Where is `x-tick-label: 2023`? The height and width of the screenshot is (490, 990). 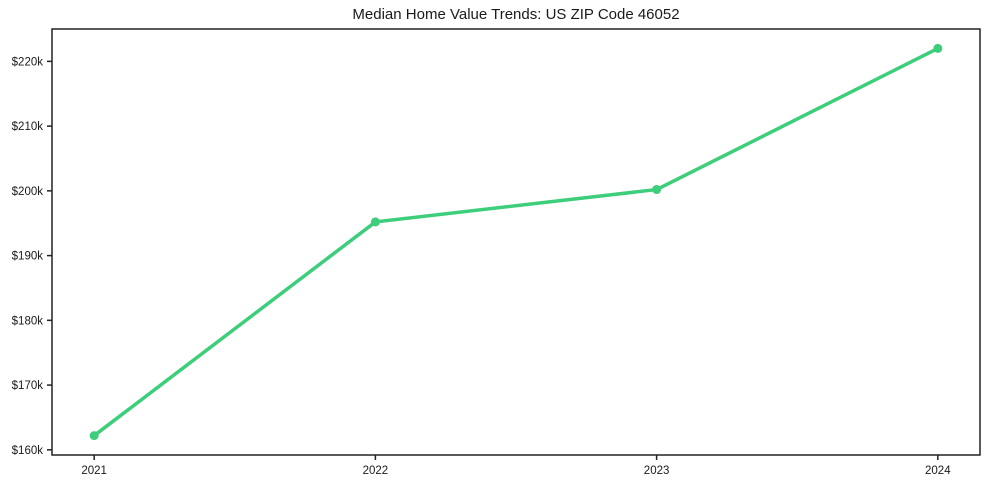 x-tick-label: 2023 is located at coordinates (657, 471).